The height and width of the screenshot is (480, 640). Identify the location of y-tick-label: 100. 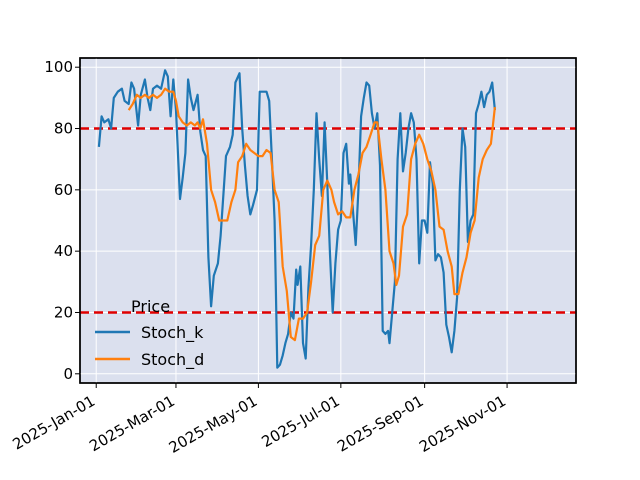
(58, 67).